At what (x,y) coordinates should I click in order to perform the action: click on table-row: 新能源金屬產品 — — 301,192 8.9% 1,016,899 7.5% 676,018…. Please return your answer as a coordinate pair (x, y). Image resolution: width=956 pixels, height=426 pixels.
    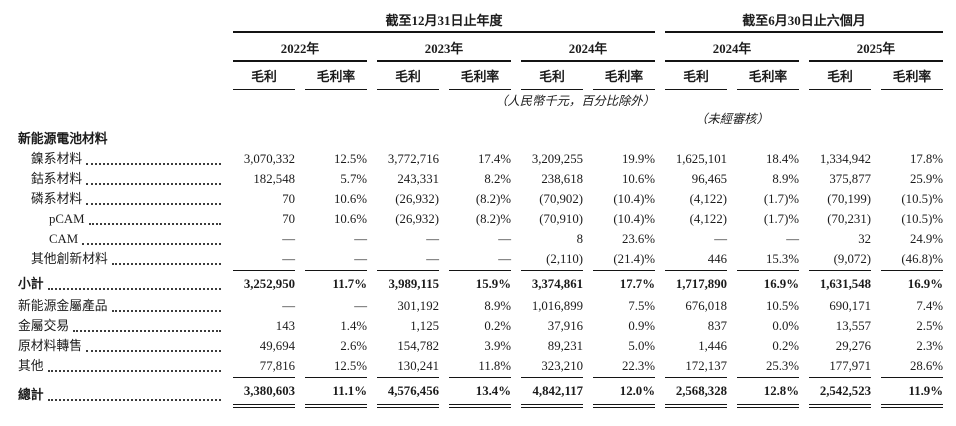
    Looking at the image, I should click on (480, 307).